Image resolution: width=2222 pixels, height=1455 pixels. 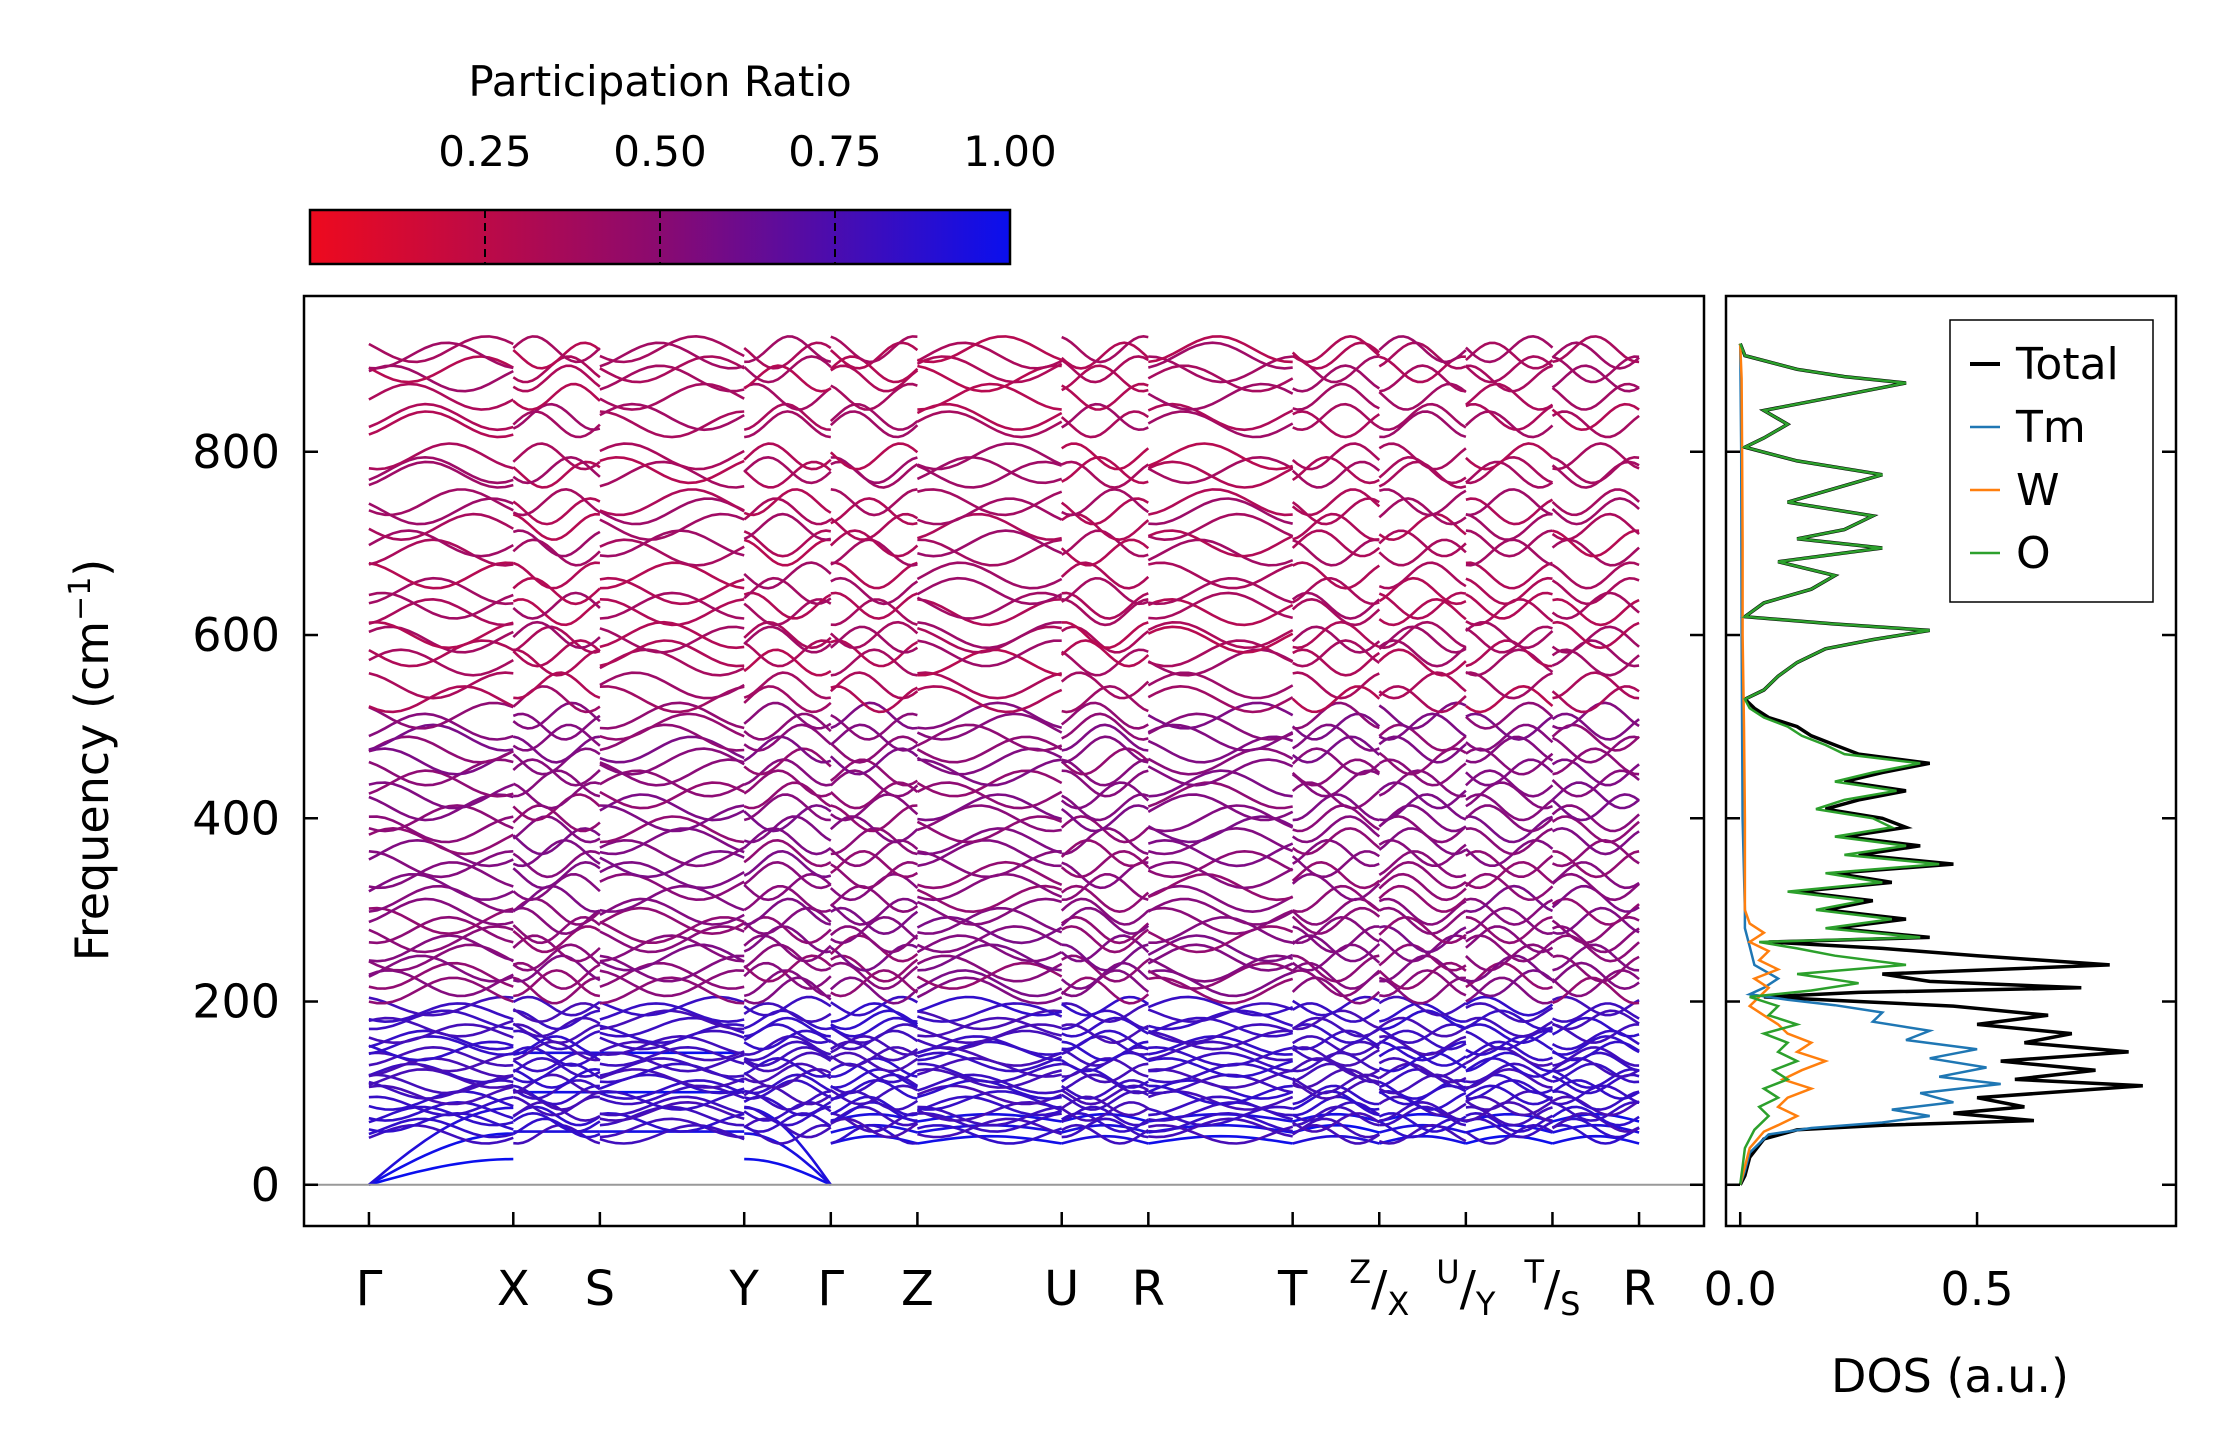 What do you see at coordinates (2051, 461) in the screenshot?
I see `legend-box` at bounding box center [2051, 461].